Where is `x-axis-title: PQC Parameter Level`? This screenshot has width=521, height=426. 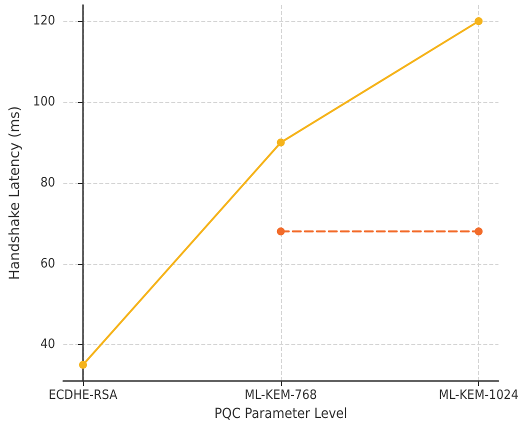
x-axis-title: PQC Parameter Level is located at coordinates (281, 414).